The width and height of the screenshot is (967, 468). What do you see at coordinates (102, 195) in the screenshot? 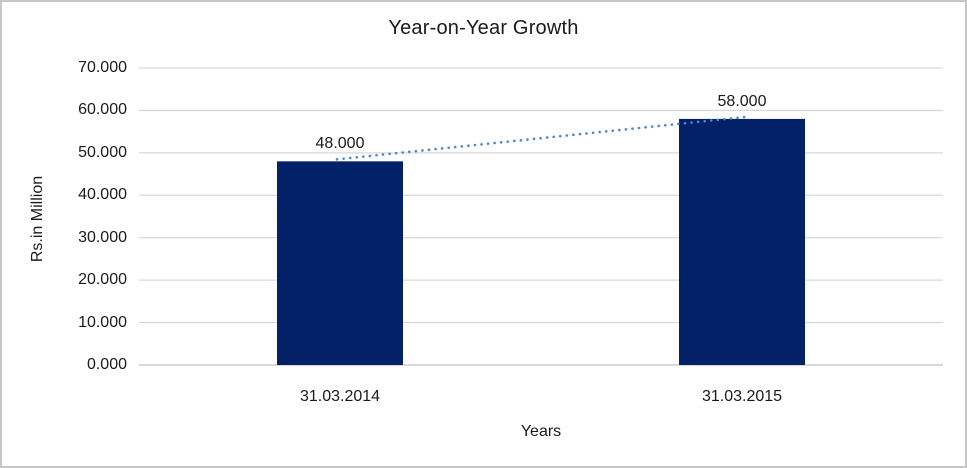
I see `y-tick-label: 40.000` at bounding box center [102, 195].